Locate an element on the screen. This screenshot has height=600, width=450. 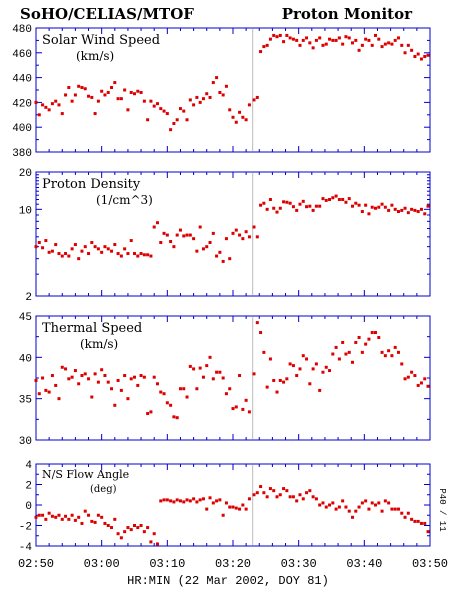
y-tick-label: 420 is located at coordinates (22, 104).